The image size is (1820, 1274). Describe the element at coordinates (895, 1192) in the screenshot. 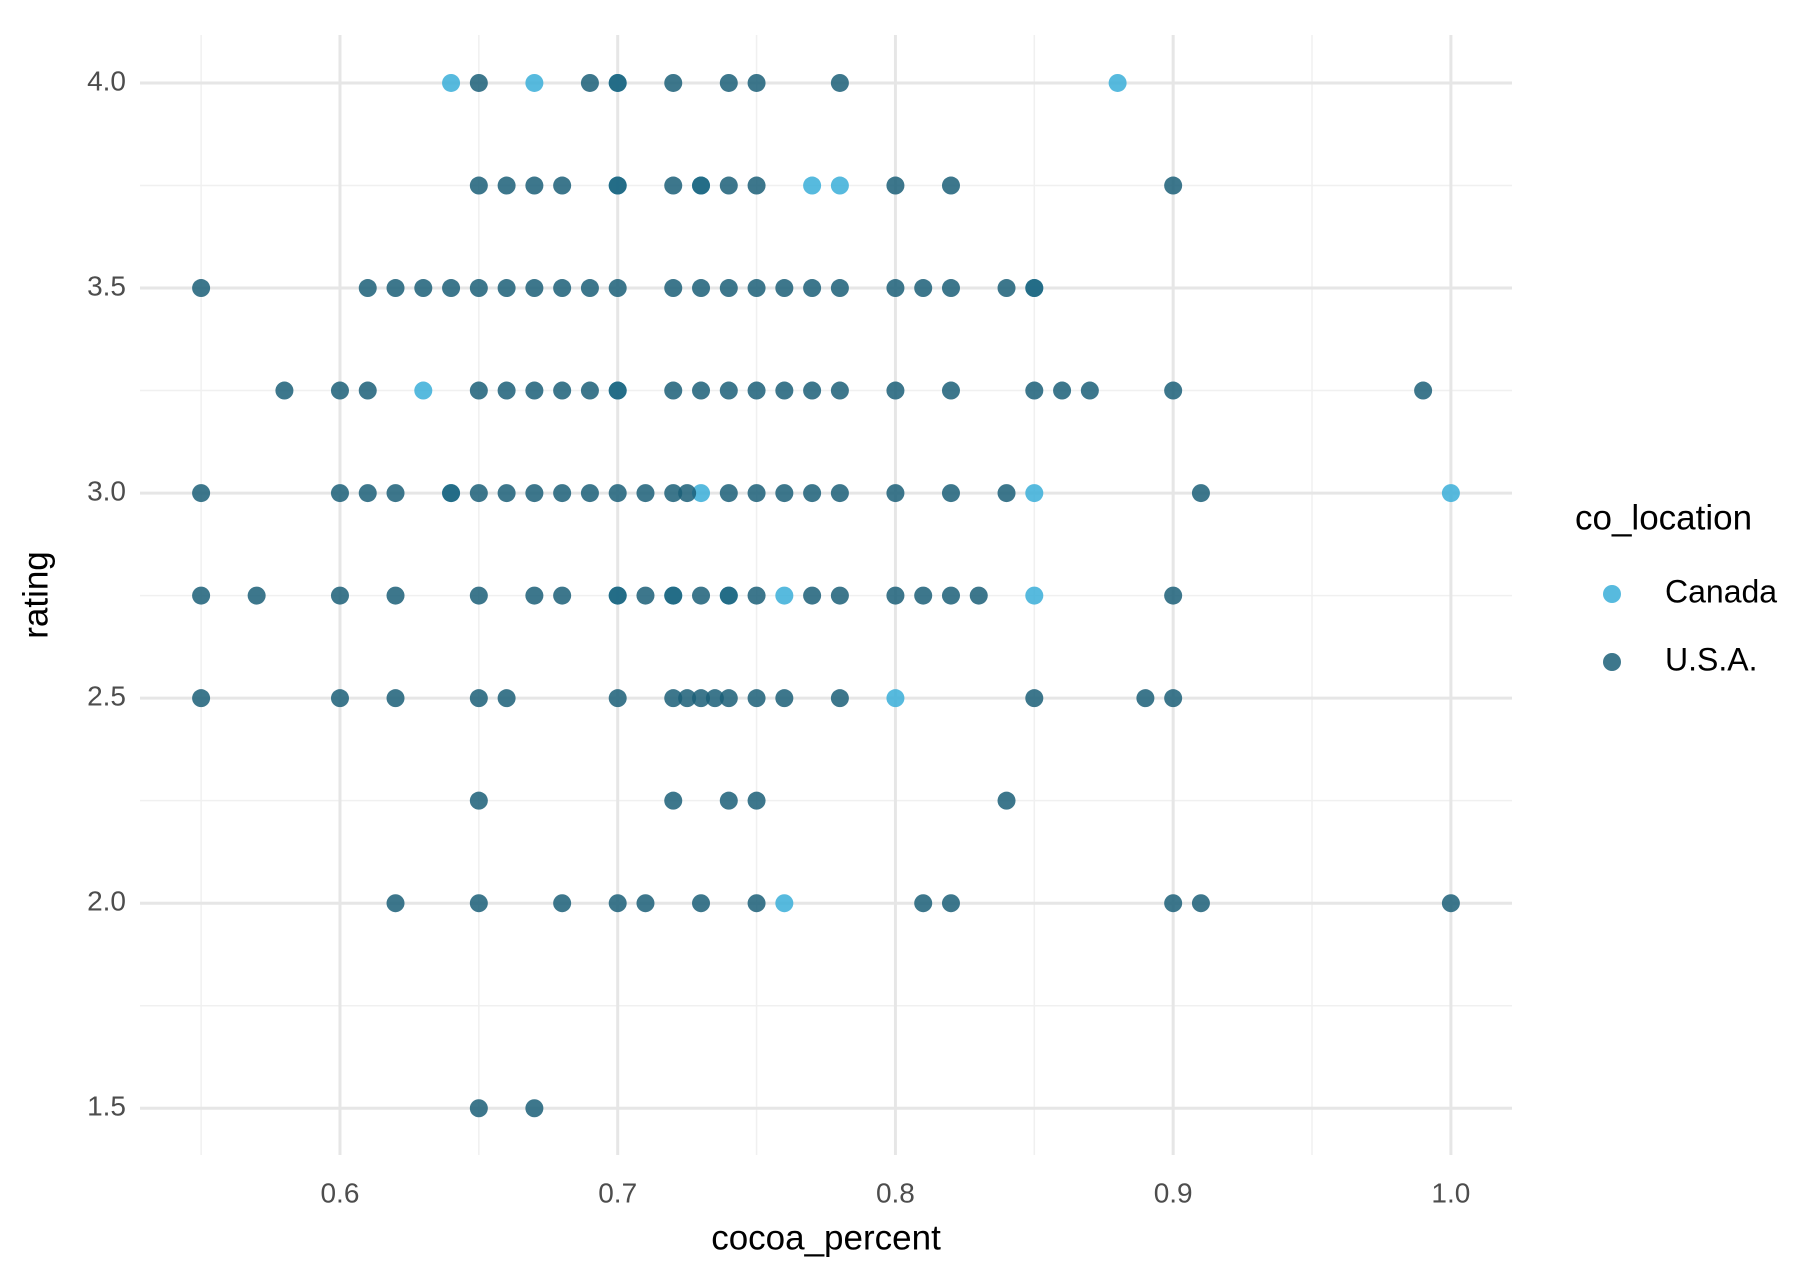

I see `x-tick-label: 0.8` at that location.